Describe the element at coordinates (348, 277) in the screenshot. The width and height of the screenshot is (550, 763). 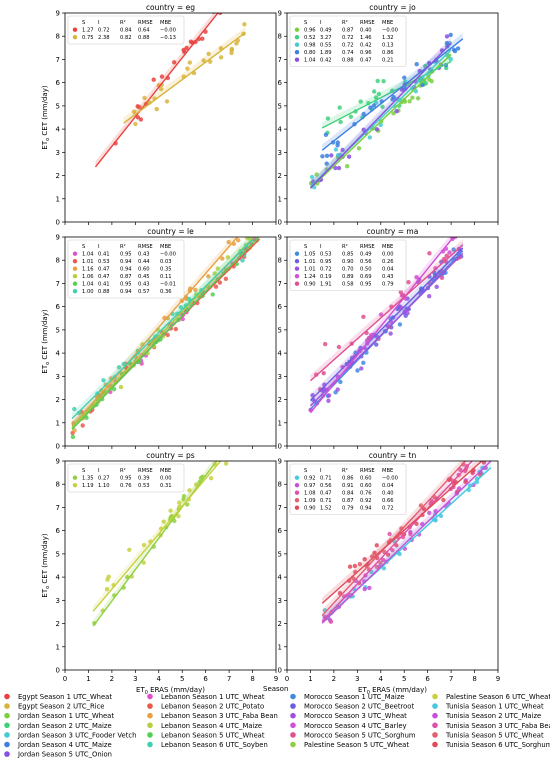
I see `stats-value: 0.89` at that location.